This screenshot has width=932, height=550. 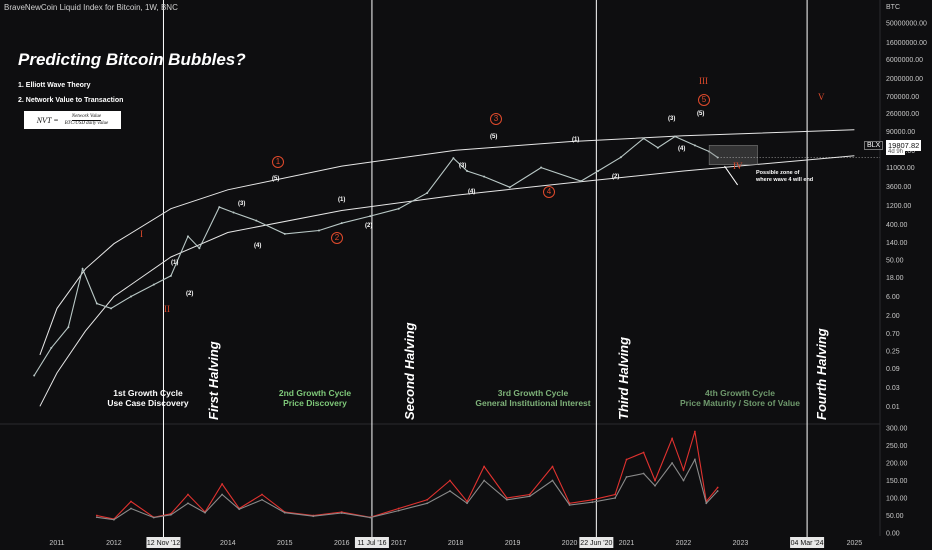 What do you see at coordinates (167, 309) in the screenshot?
I see `wave-roman-2: II` at bounding box center [167, 309].